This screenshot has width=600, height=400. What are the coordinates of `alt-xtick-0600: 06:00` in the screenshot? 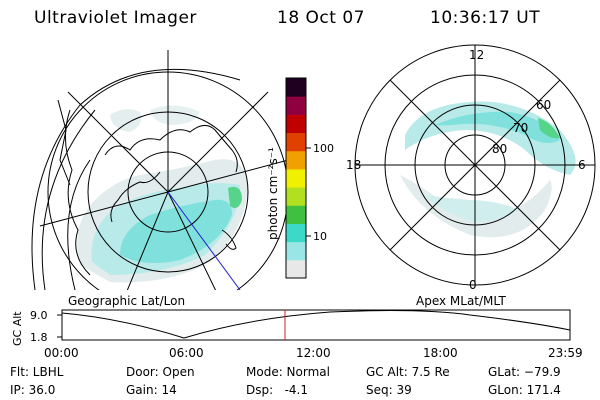 It's located at (186, 353).